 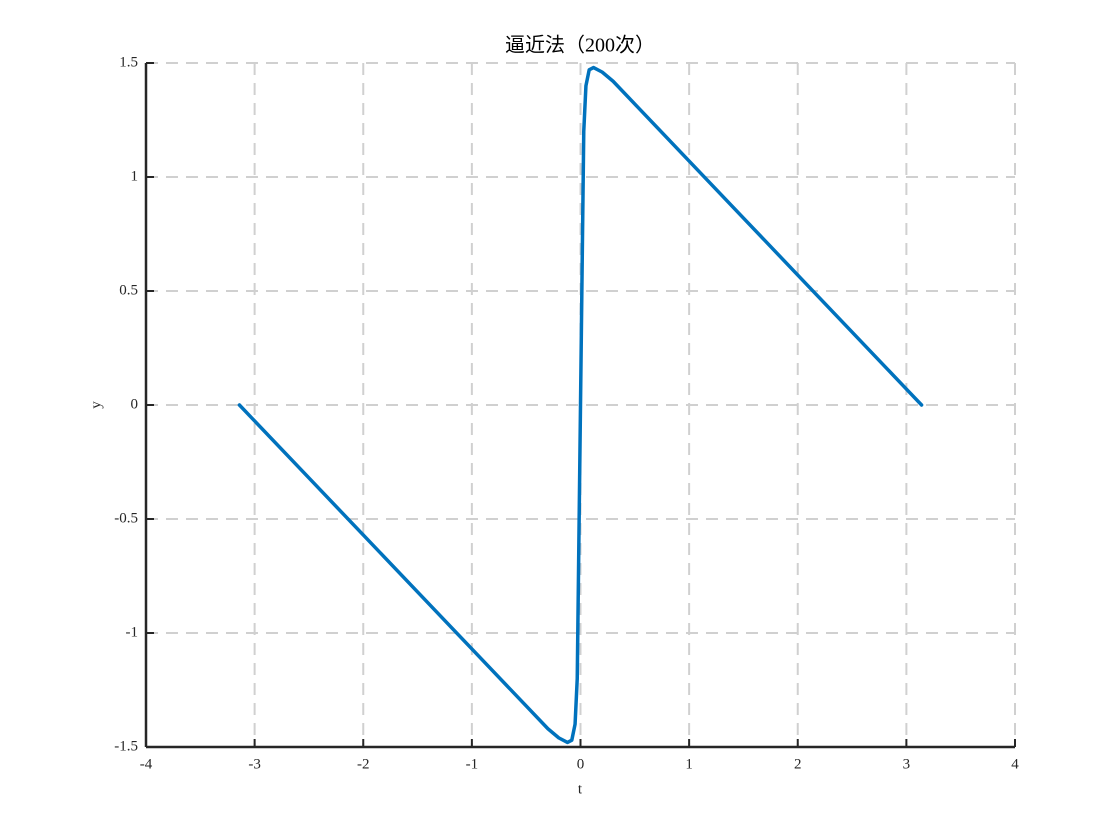 What do you see at coordinates (798, 764) in the screenshot?
I see `x-tick-label: 2` at bounding box center [798, 764].